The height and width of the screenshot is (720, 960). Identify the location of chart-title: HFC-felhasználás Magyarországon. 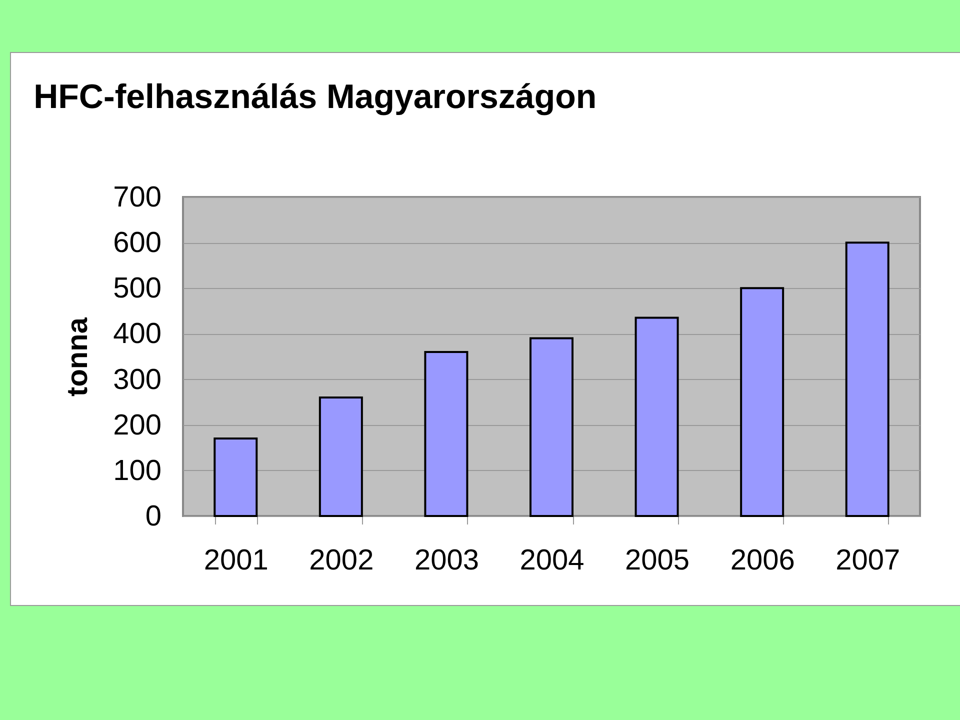
(315, 97).